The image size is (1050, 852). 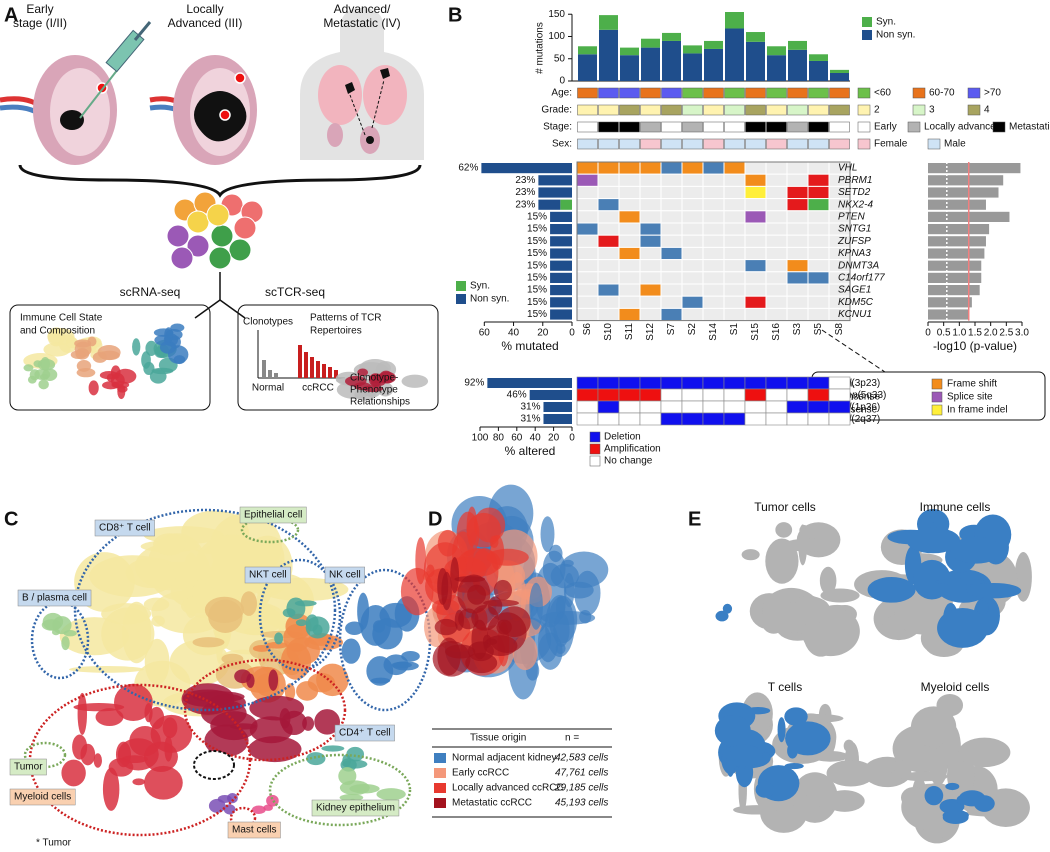 I want to click on sample-label: S8, so click(x=839, y=329).